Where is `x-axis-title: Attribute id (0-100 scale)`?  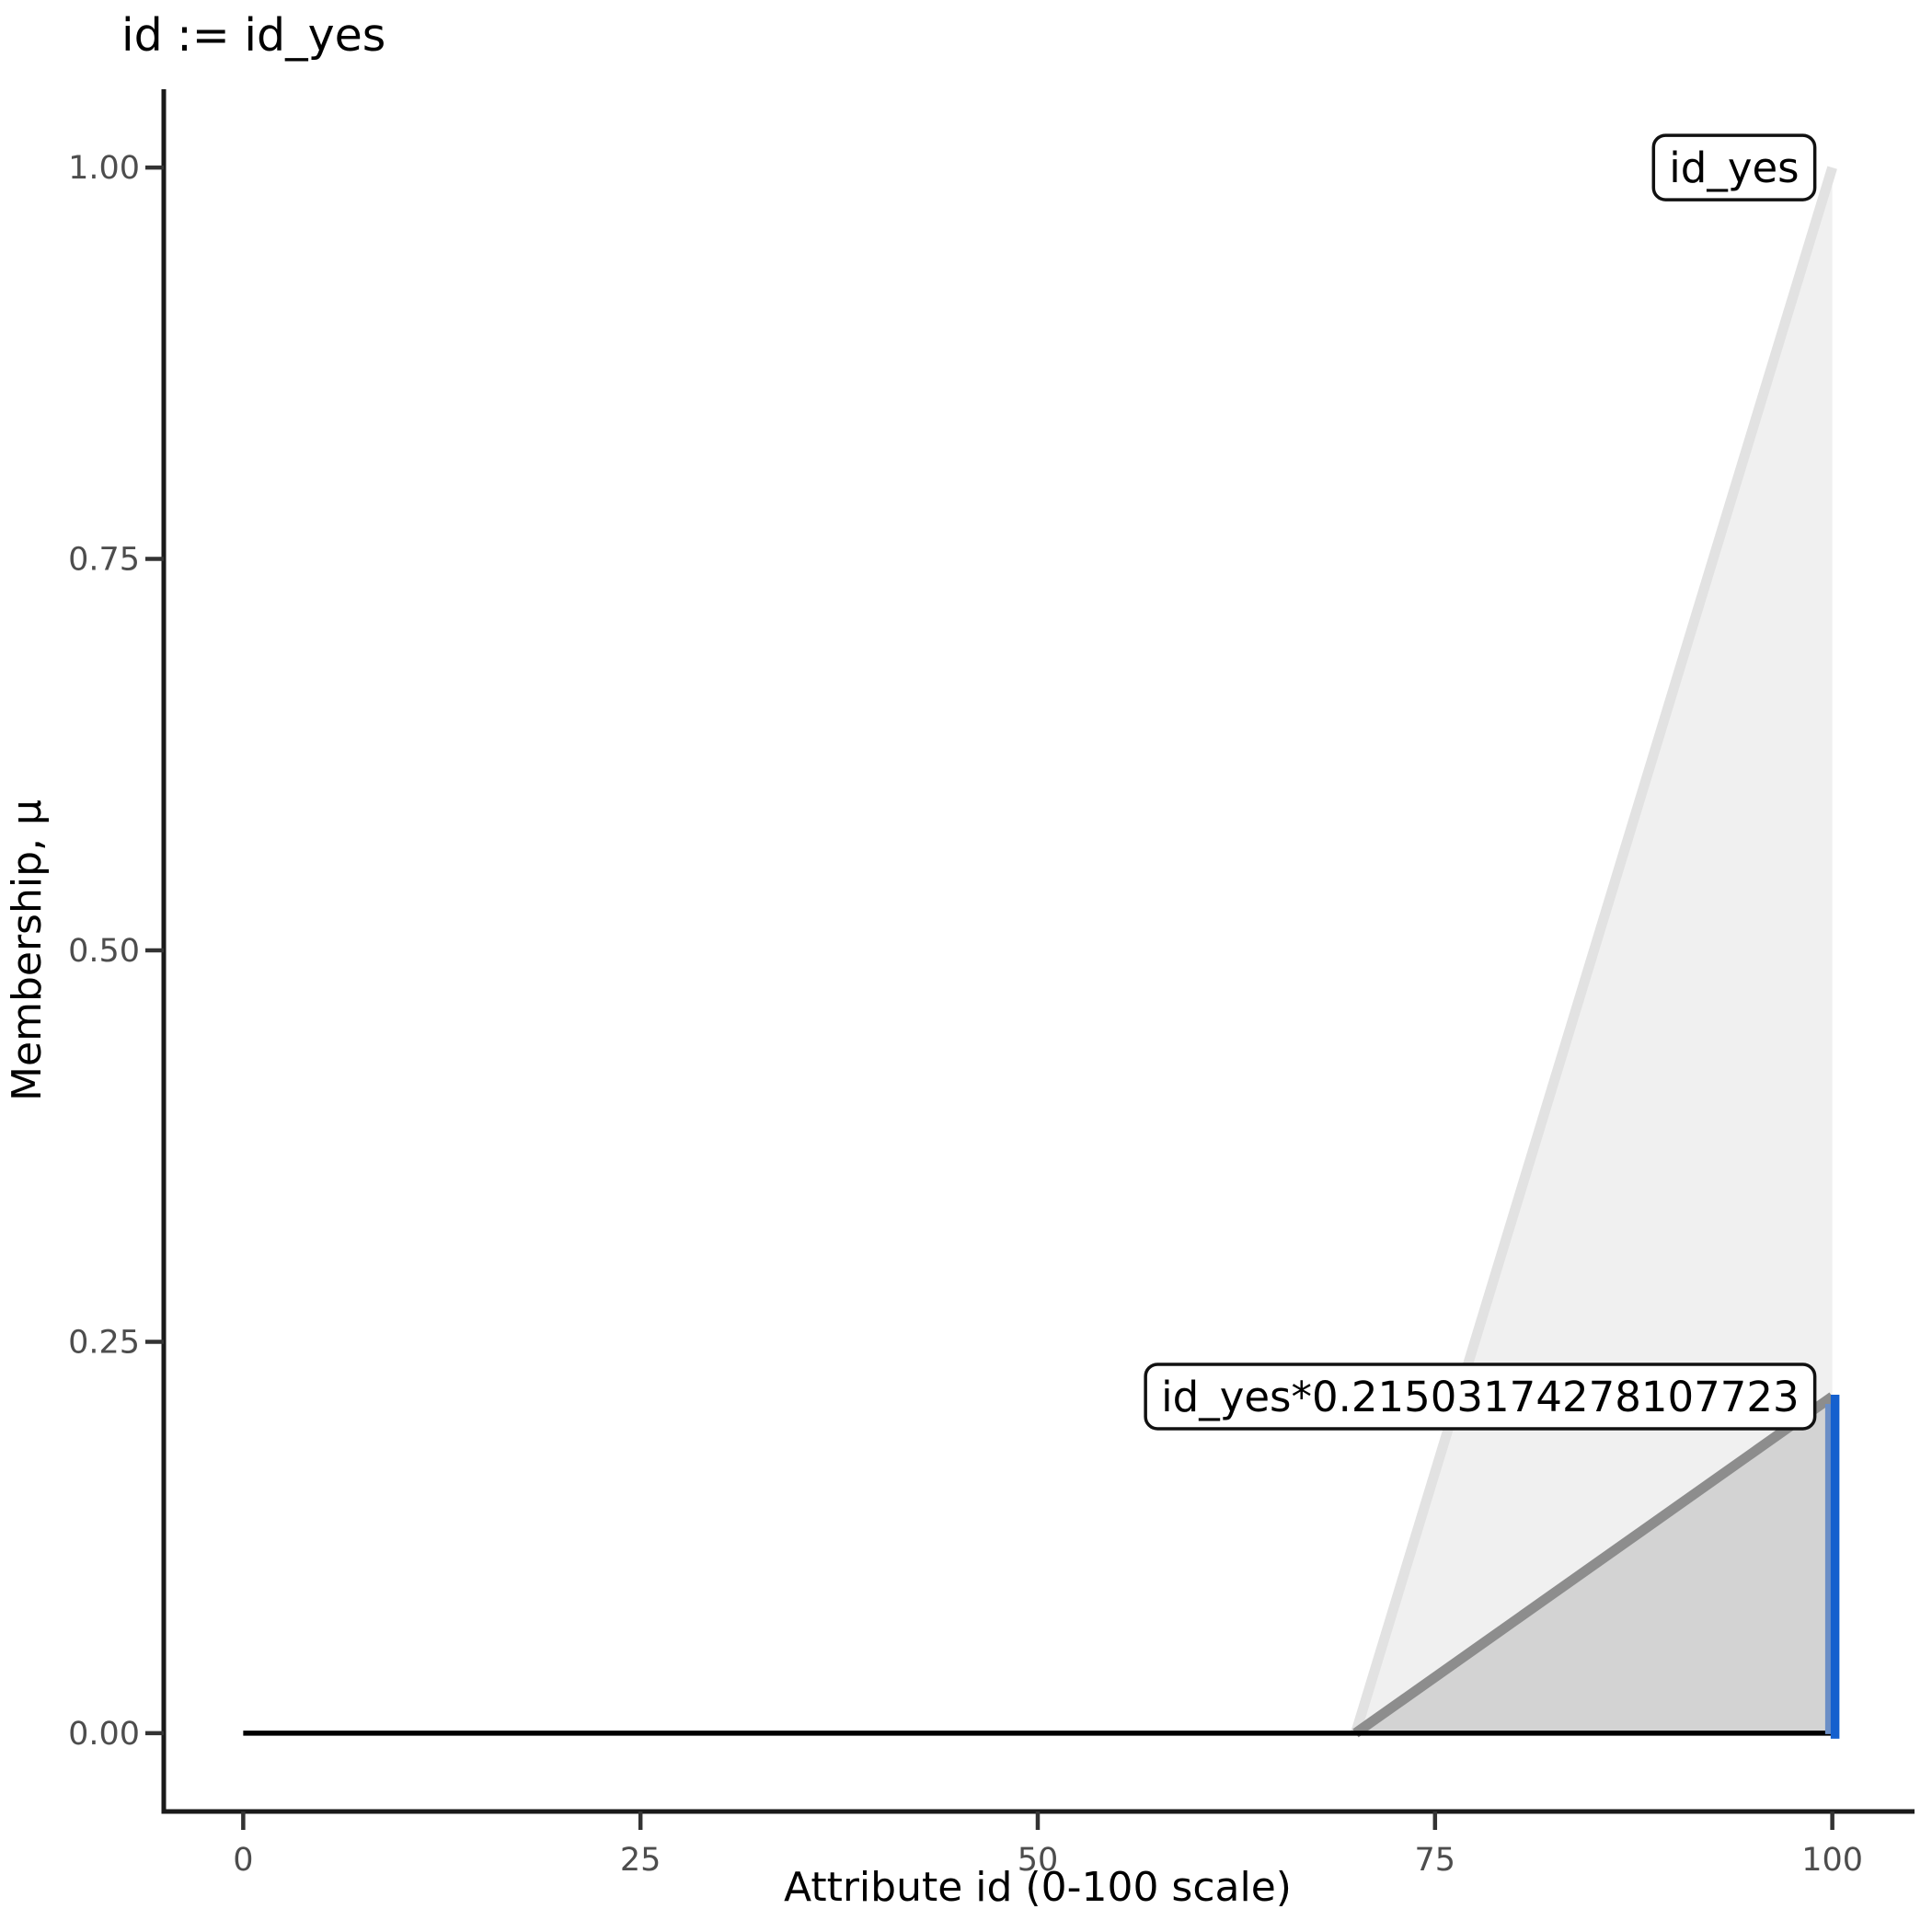 x-axis-title: Attribute id (0-100 scale) is located at coordinates (1038, 1887).